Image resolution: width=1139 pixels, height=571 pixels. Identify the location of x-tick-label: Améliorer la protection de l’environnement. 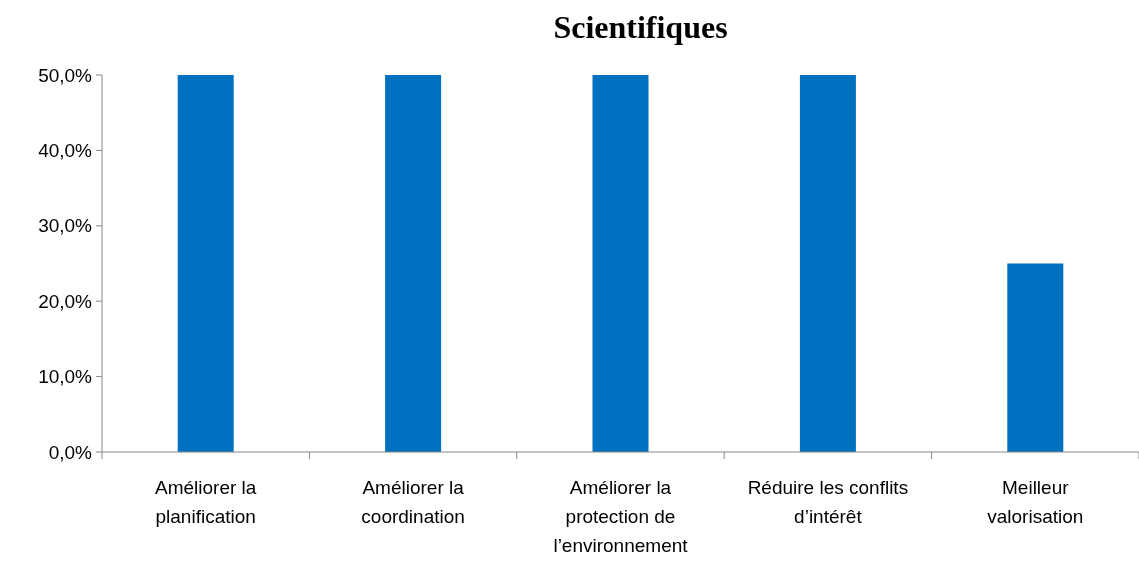
(621, 516).